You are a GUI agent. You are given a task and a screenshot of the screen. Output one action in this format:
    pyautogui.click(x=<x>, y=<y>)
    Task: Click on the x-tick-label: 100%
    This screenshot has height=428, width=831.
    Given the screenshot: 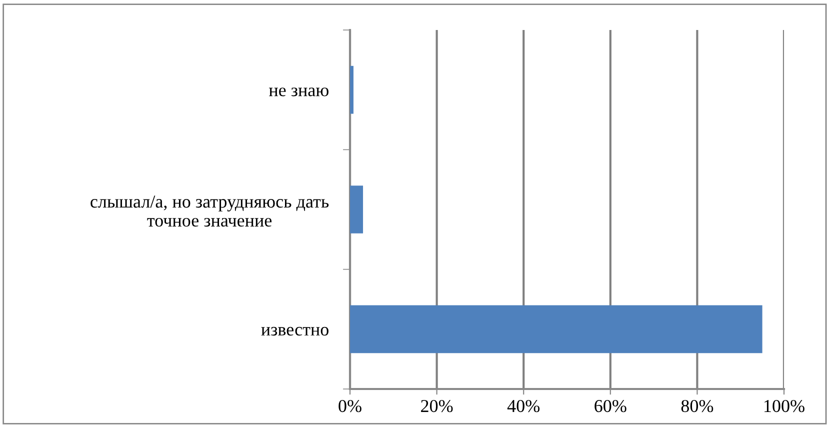 What is the action you would take?
    pyautogui.click(x=784, y=406)
    